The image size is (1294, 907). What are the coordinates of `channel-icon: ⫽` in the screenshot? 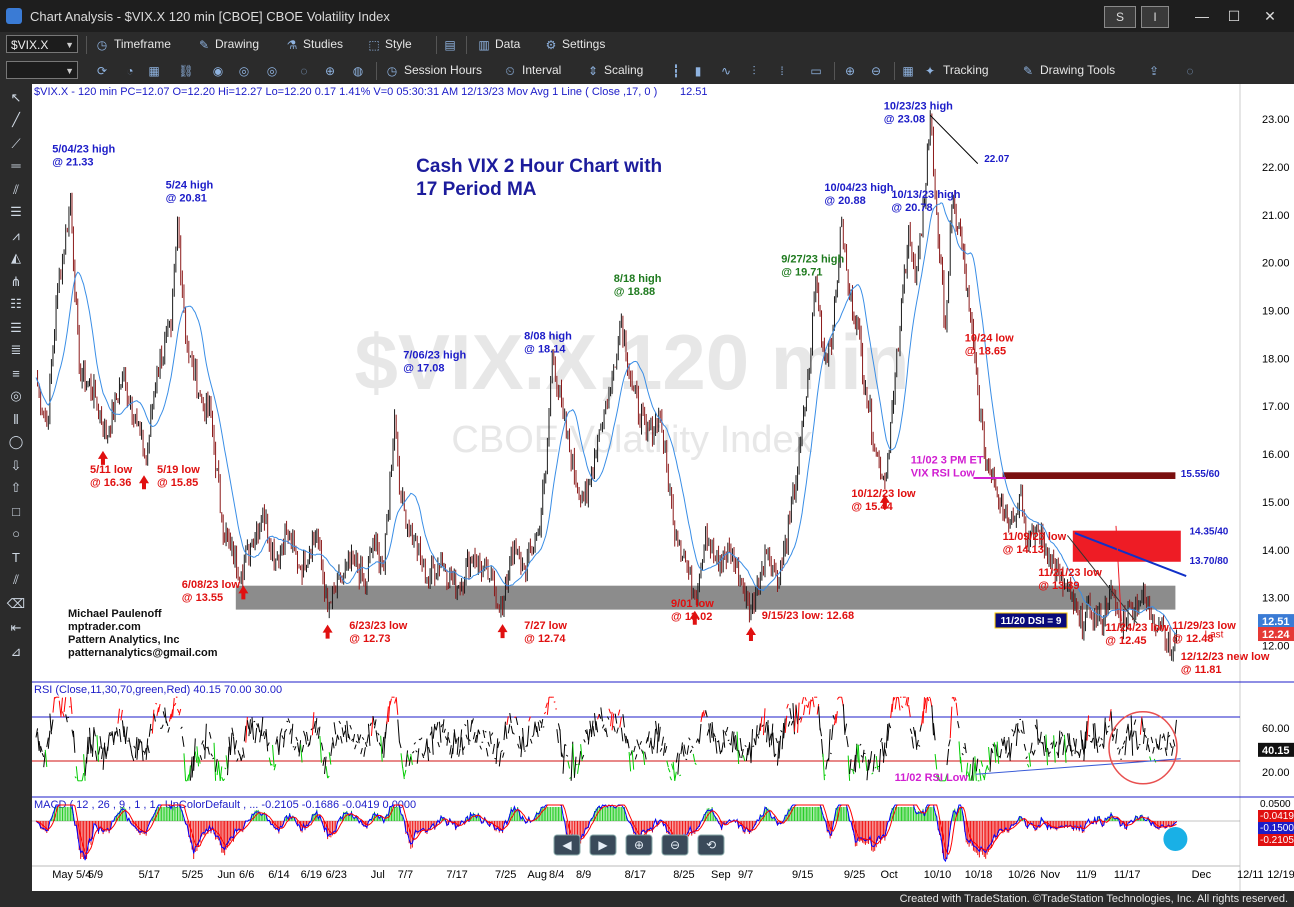 It's located at (16, 189).